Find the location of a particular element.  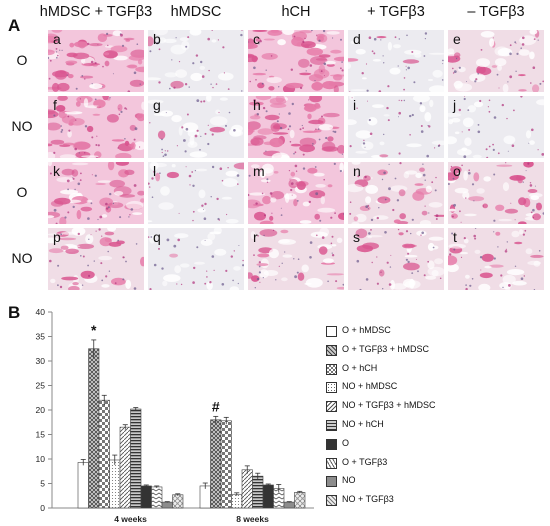

row-label-4: NO is located at coordinates (22, 258).